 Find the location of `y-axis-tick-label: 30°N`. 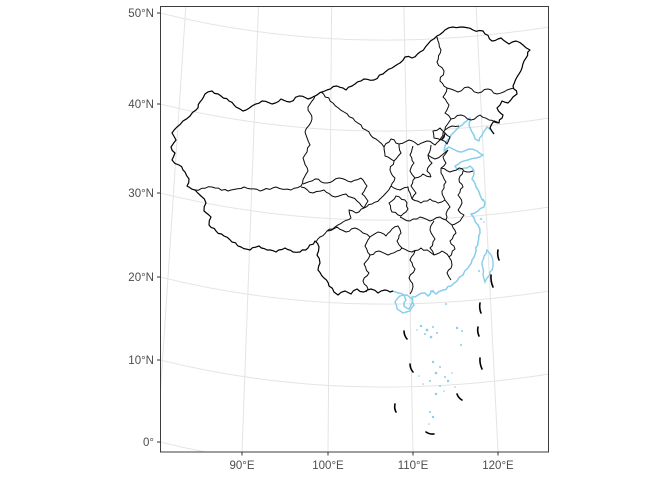

y-axis-tick-label: 30°N is located at coordinates (141, 194).